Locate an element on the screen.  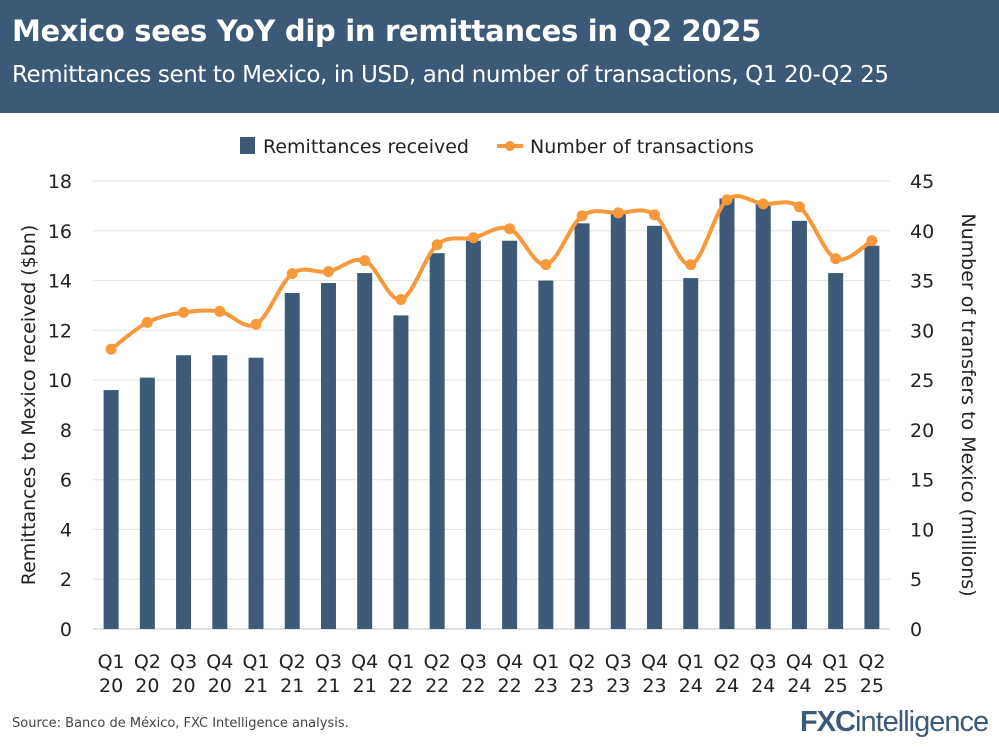
y2-axis-label: Number of transfers to Mexico (millions) is located at coordinates (968, 404).